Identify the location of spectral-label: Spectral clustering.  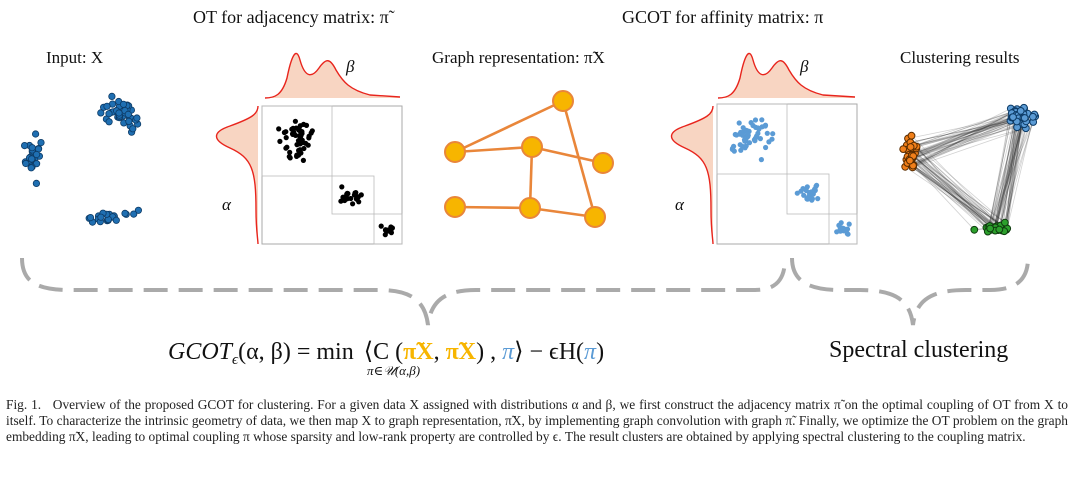
(918, 350).